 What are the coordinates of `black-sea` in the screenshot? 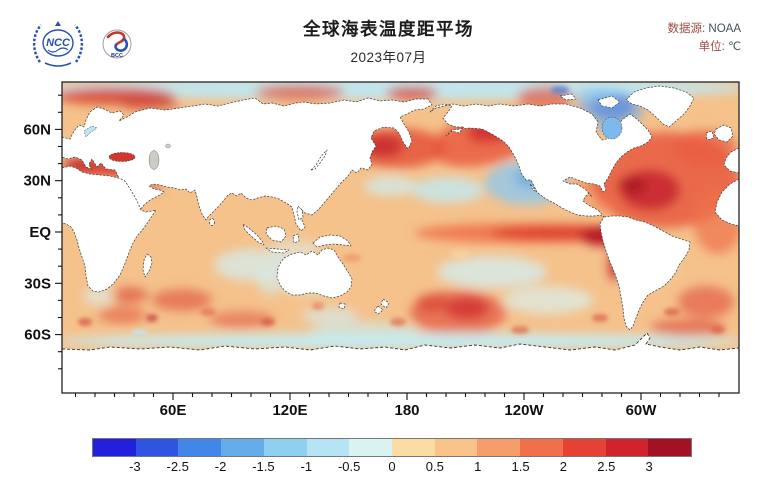 It's located at (122, 157).